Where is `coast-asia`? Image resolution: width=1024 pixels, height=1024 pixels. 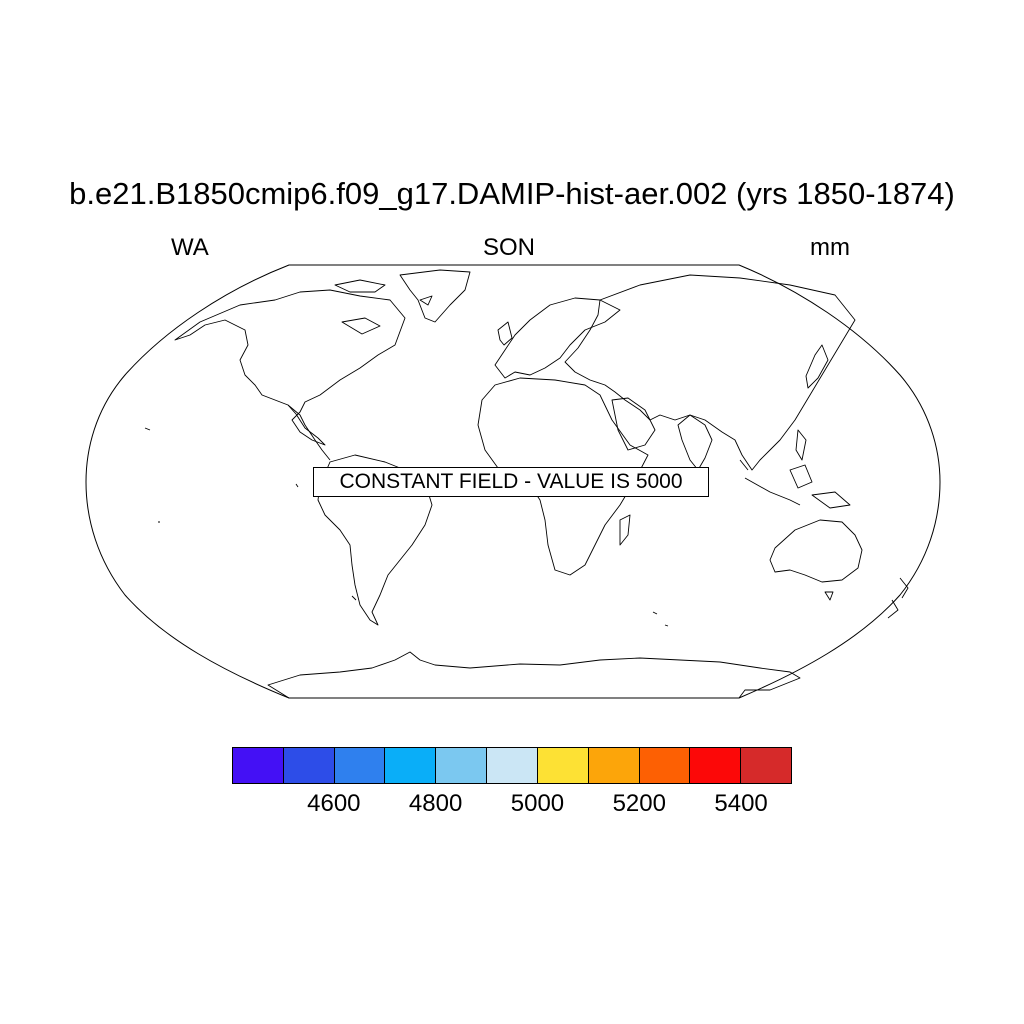 coast-asia is located at coordinates (710, 372).